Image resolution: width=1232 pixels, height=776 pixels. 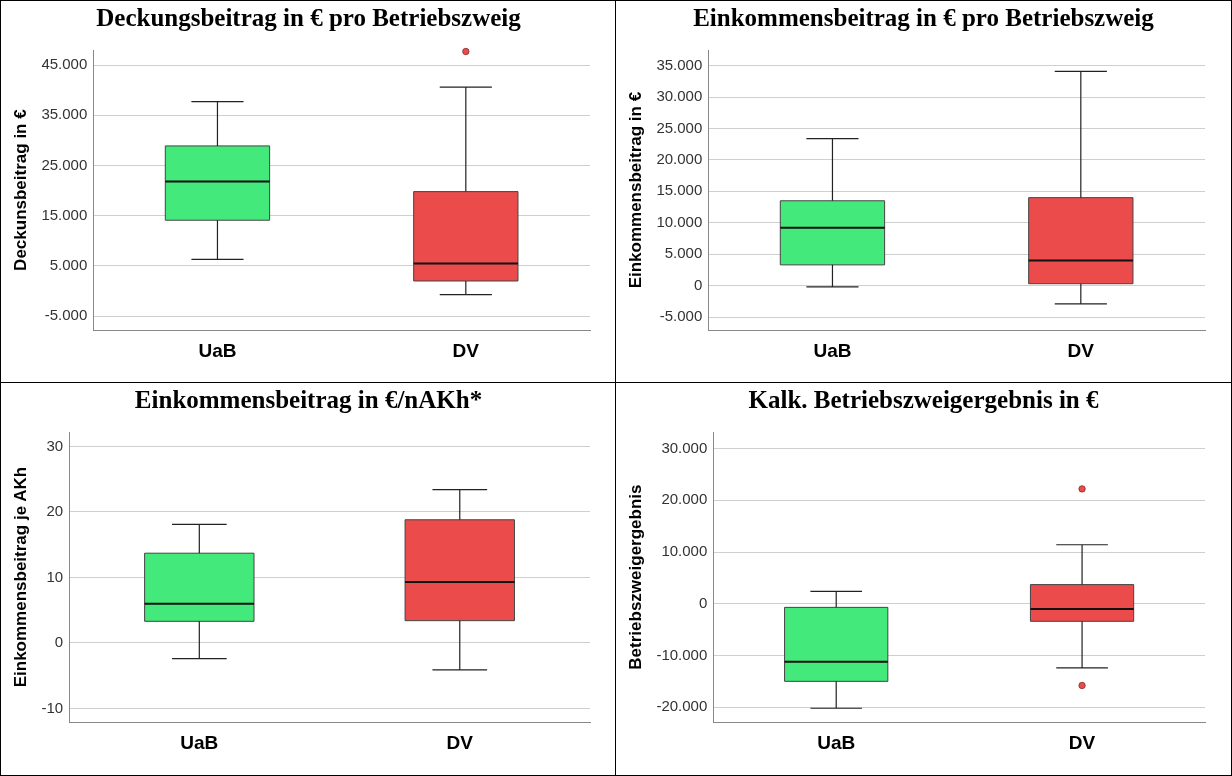 I want to click on chart-title: Einkommensbeitrag in € pro Betriebszweig, so click(x=923, y=18).